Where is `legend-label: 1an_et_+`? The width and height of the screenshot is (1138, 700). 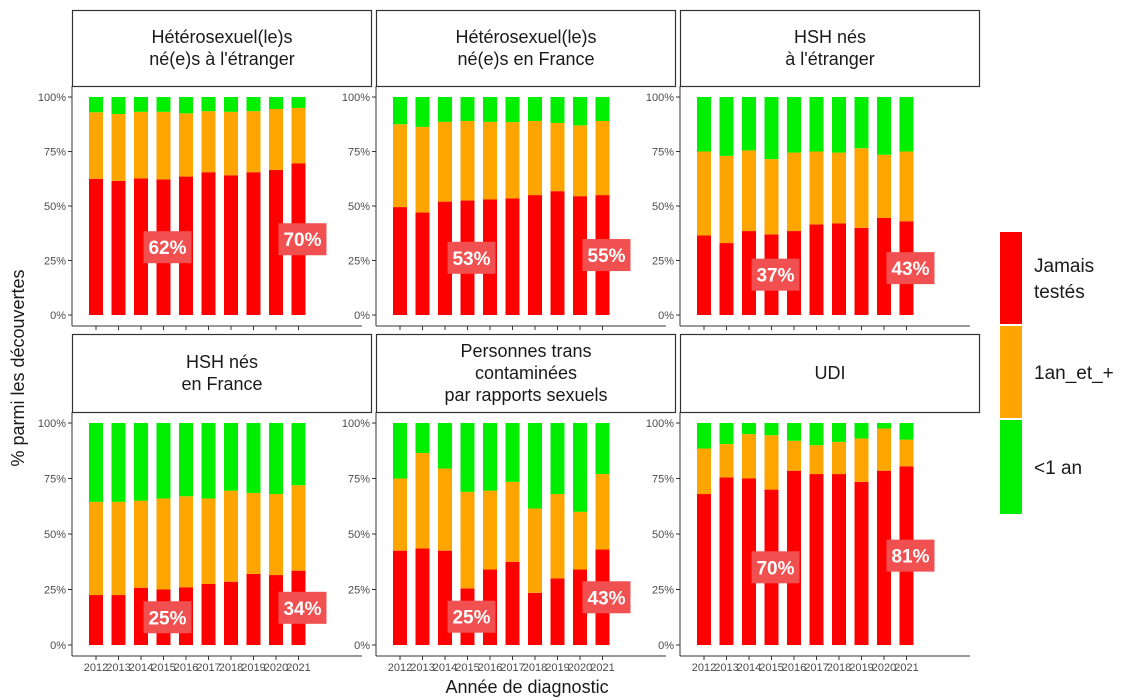 legend-label: 1an_et_+ is located at coordinates (1074, 373).